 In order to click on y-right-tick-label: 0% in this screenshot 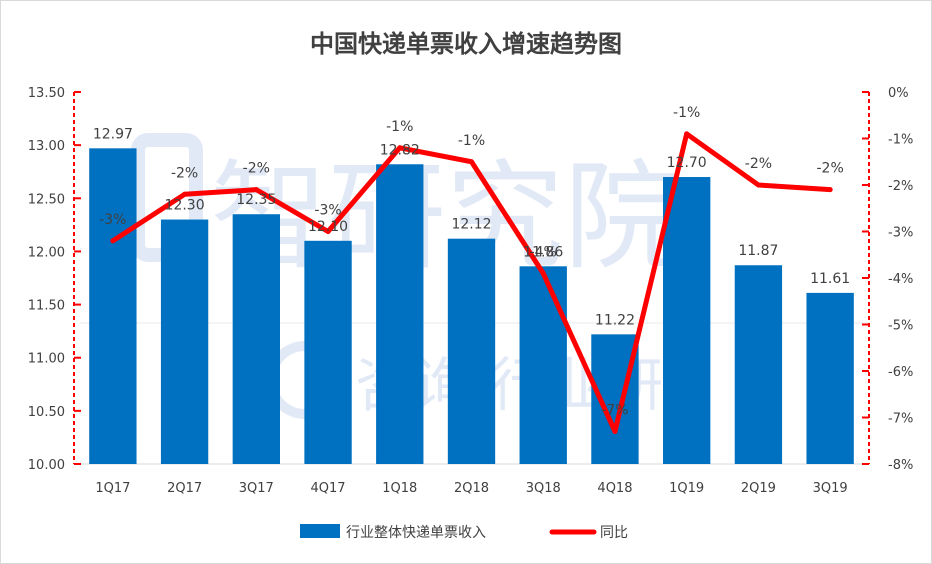, I will do `click(898, 93)`.